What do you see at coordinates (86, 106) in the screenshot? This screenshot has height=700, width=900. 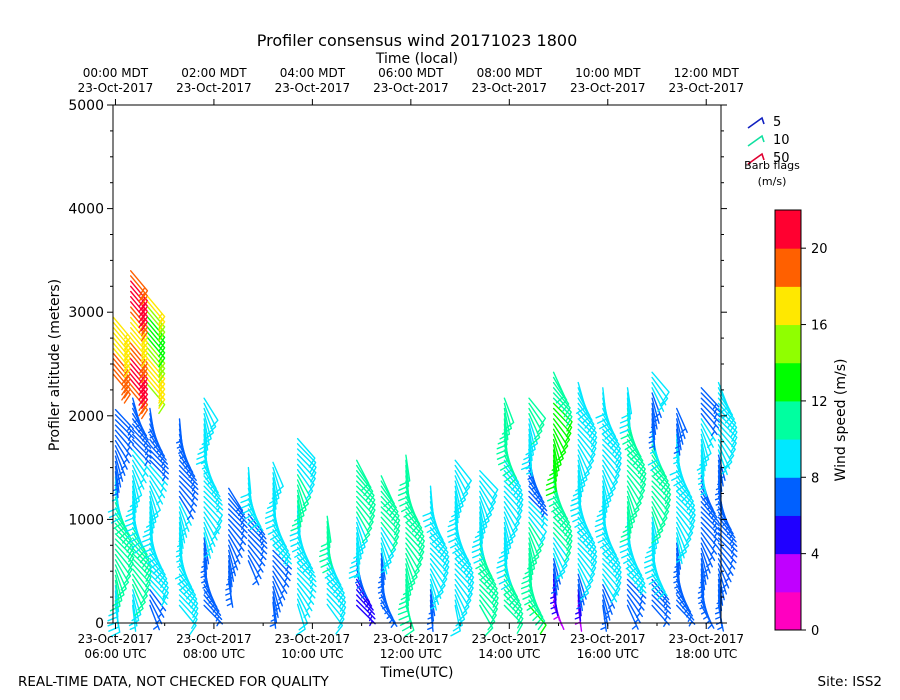 I see `y-tick-label: 5000` at bounding box center [86, 106].